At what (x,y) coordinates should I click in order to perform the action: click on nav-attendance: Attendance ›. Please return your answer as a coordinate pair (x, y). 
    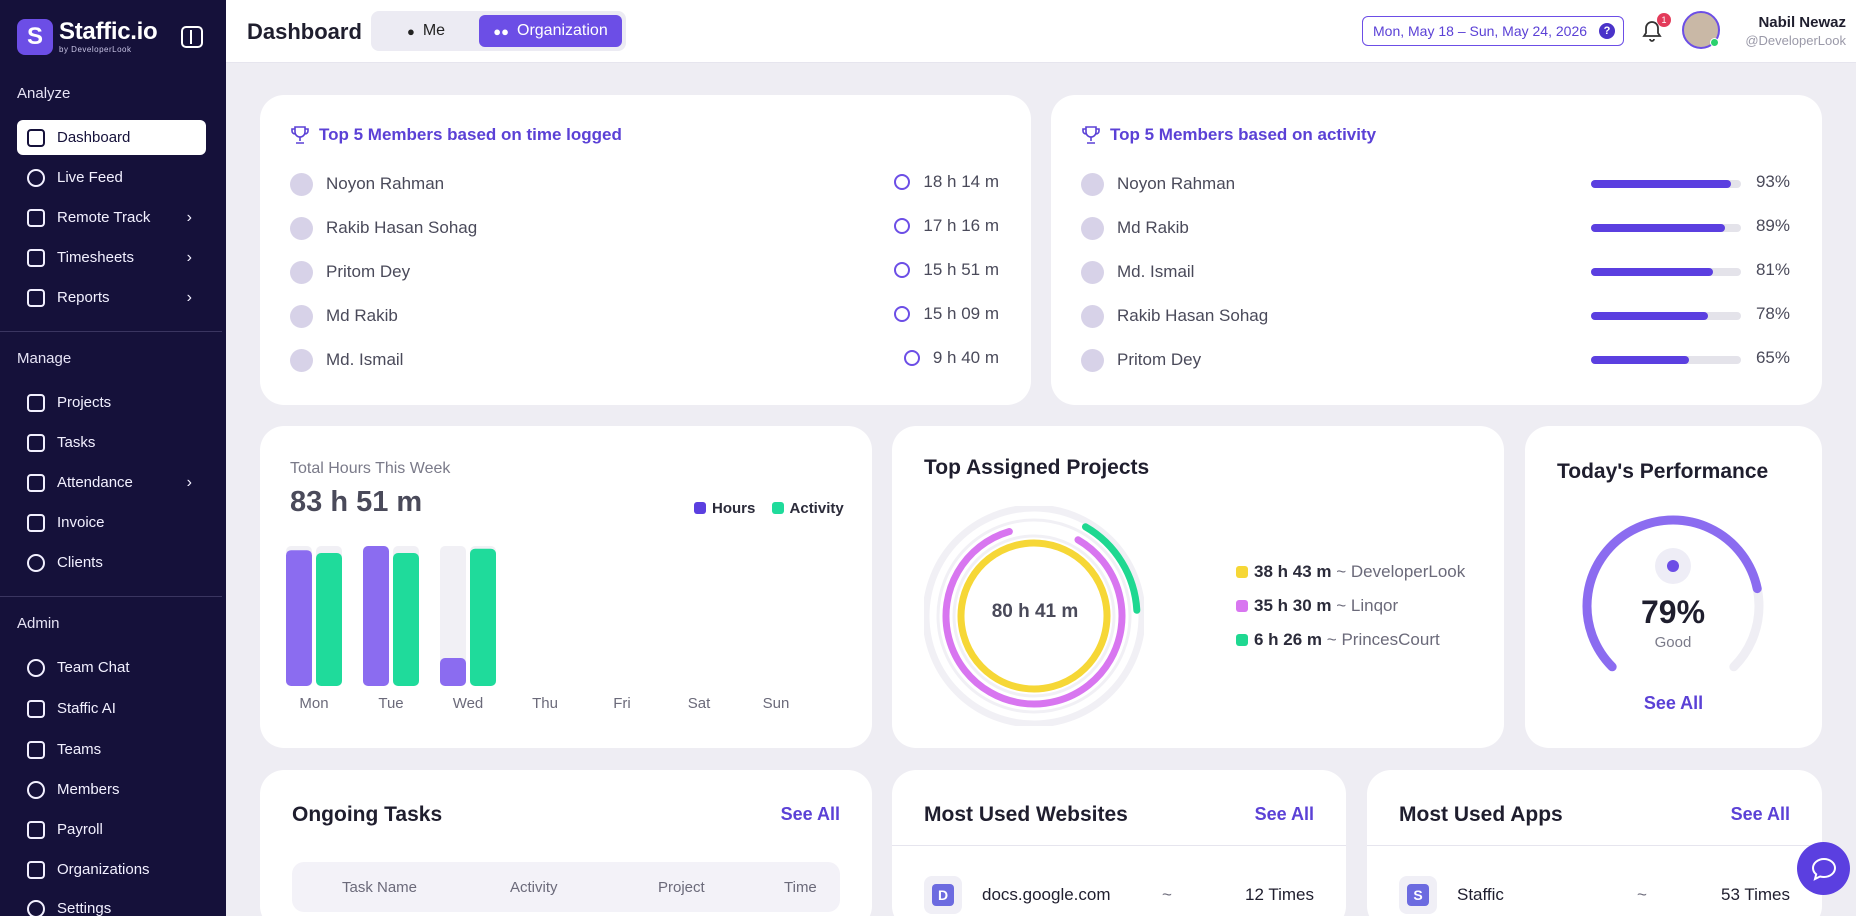
    Looking at the image, I should click on (111, 482).